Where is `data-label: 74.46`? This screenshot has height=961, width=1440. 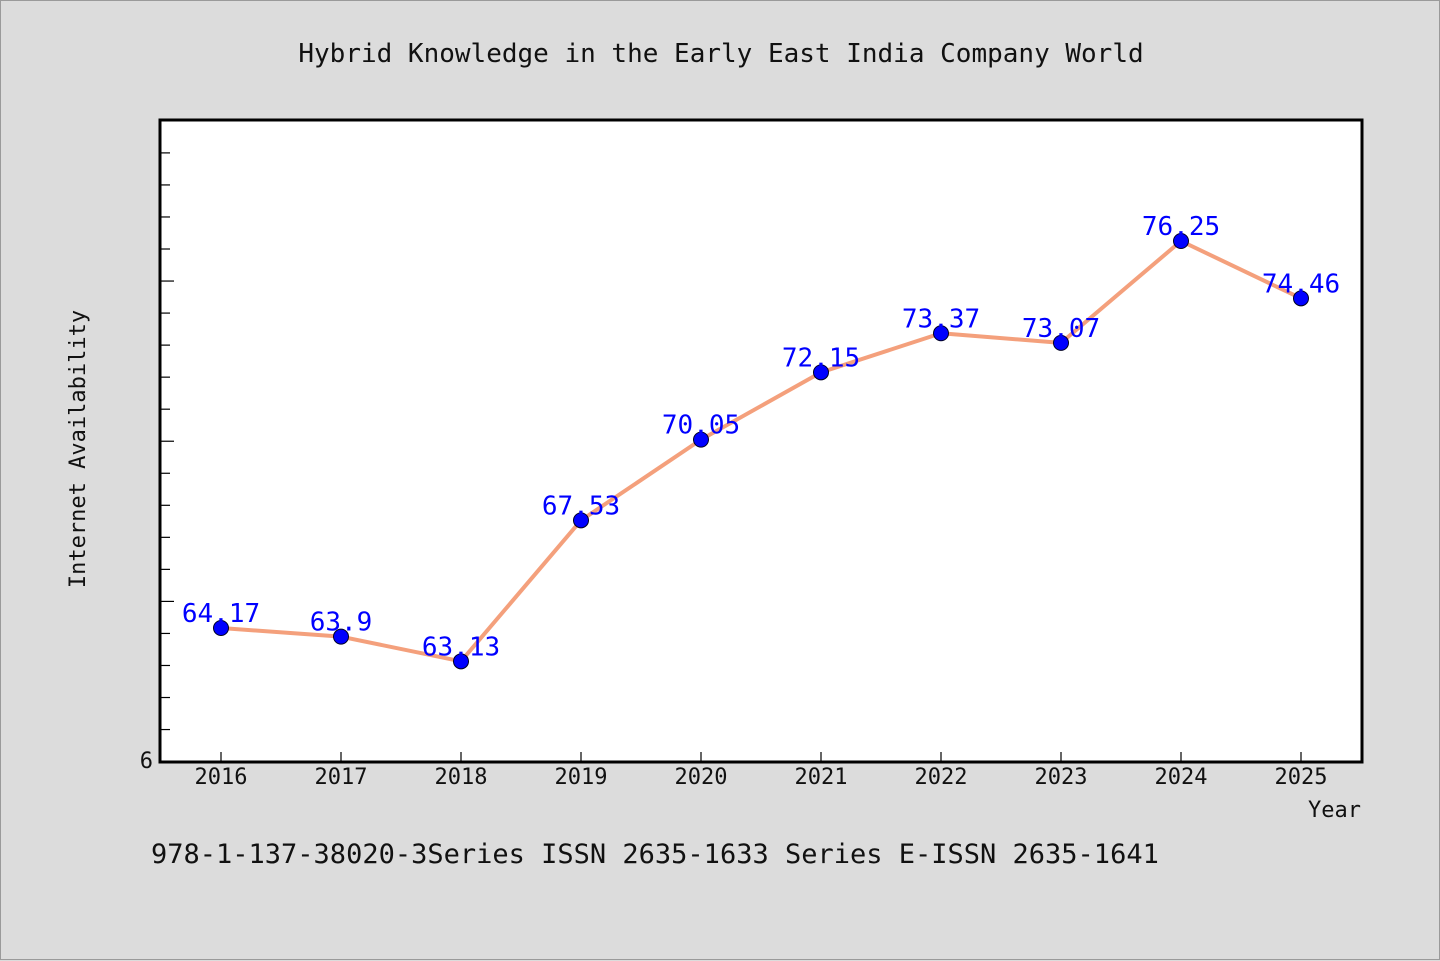 data-label: 74.46 is located at coordinates (1301, 284).